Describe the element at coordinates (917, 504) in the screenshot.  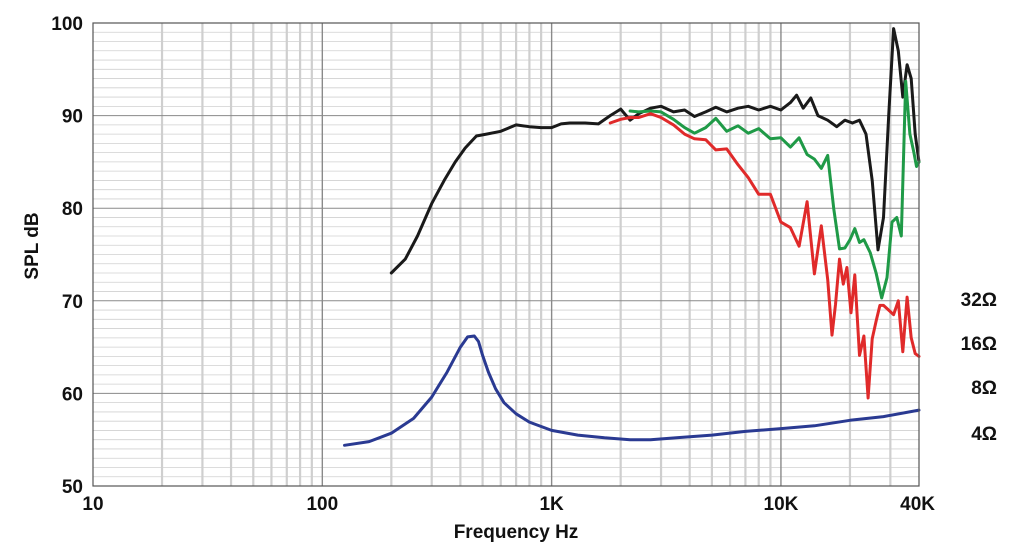
I see `x-tick-label: 40K` at that location.